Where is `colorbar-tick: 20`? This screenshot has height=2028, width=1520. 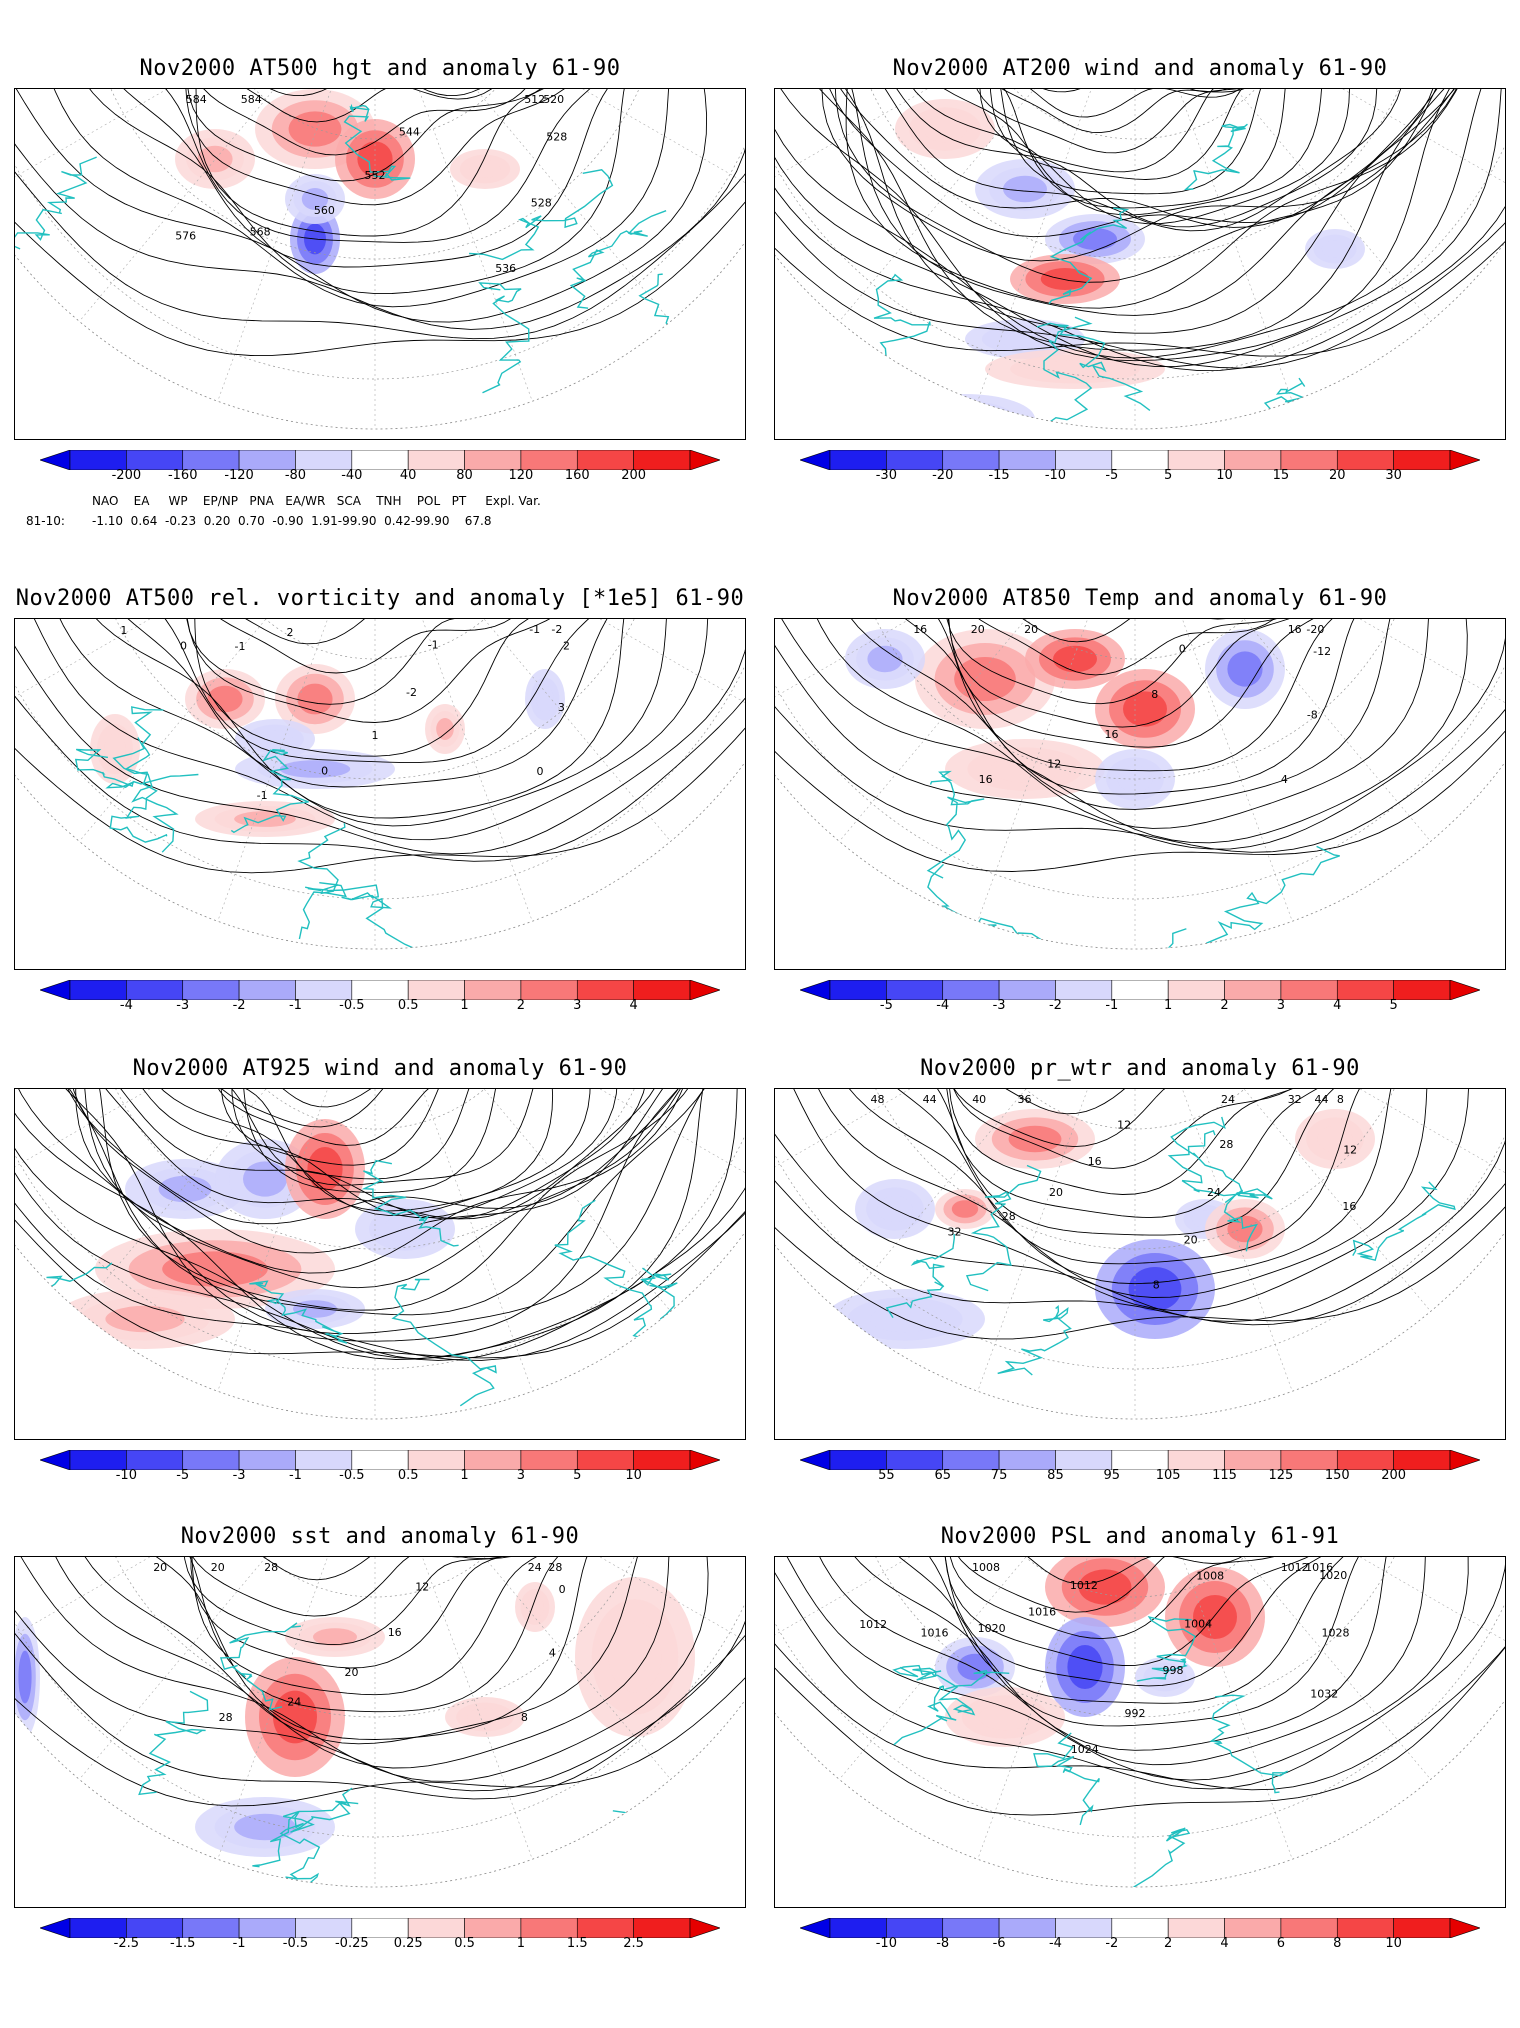
colorbar-tick: 20 is located at coordinates (1337, 475).